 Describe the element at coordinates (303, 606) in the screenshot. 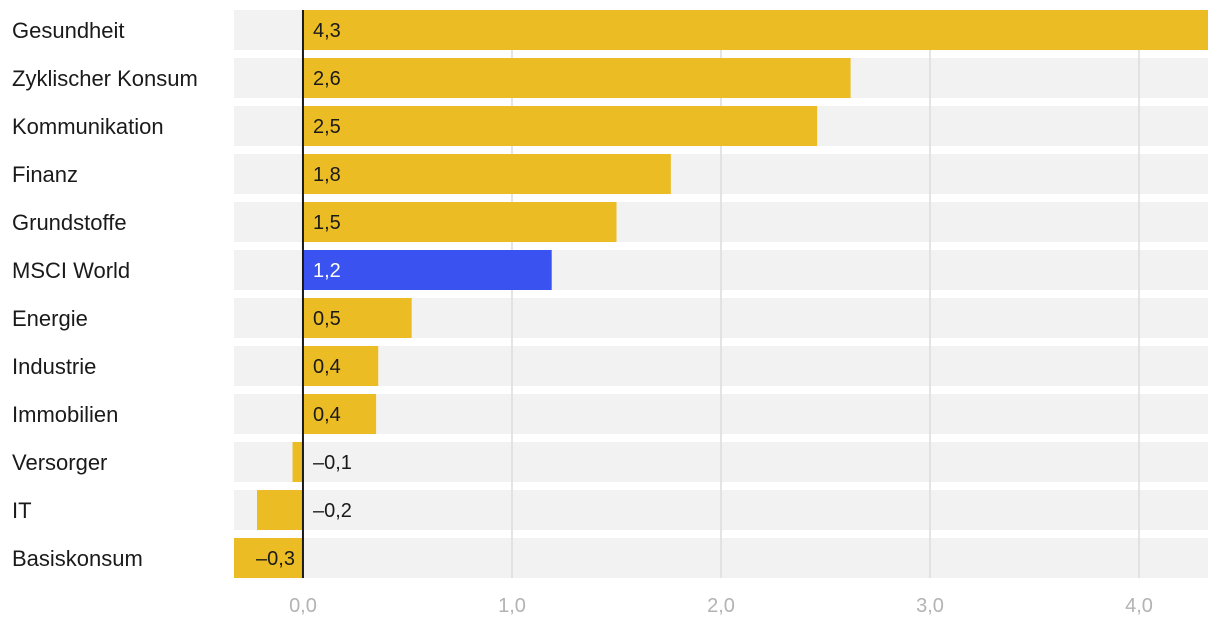

I see `x-tick-label: 0,0` at that location.